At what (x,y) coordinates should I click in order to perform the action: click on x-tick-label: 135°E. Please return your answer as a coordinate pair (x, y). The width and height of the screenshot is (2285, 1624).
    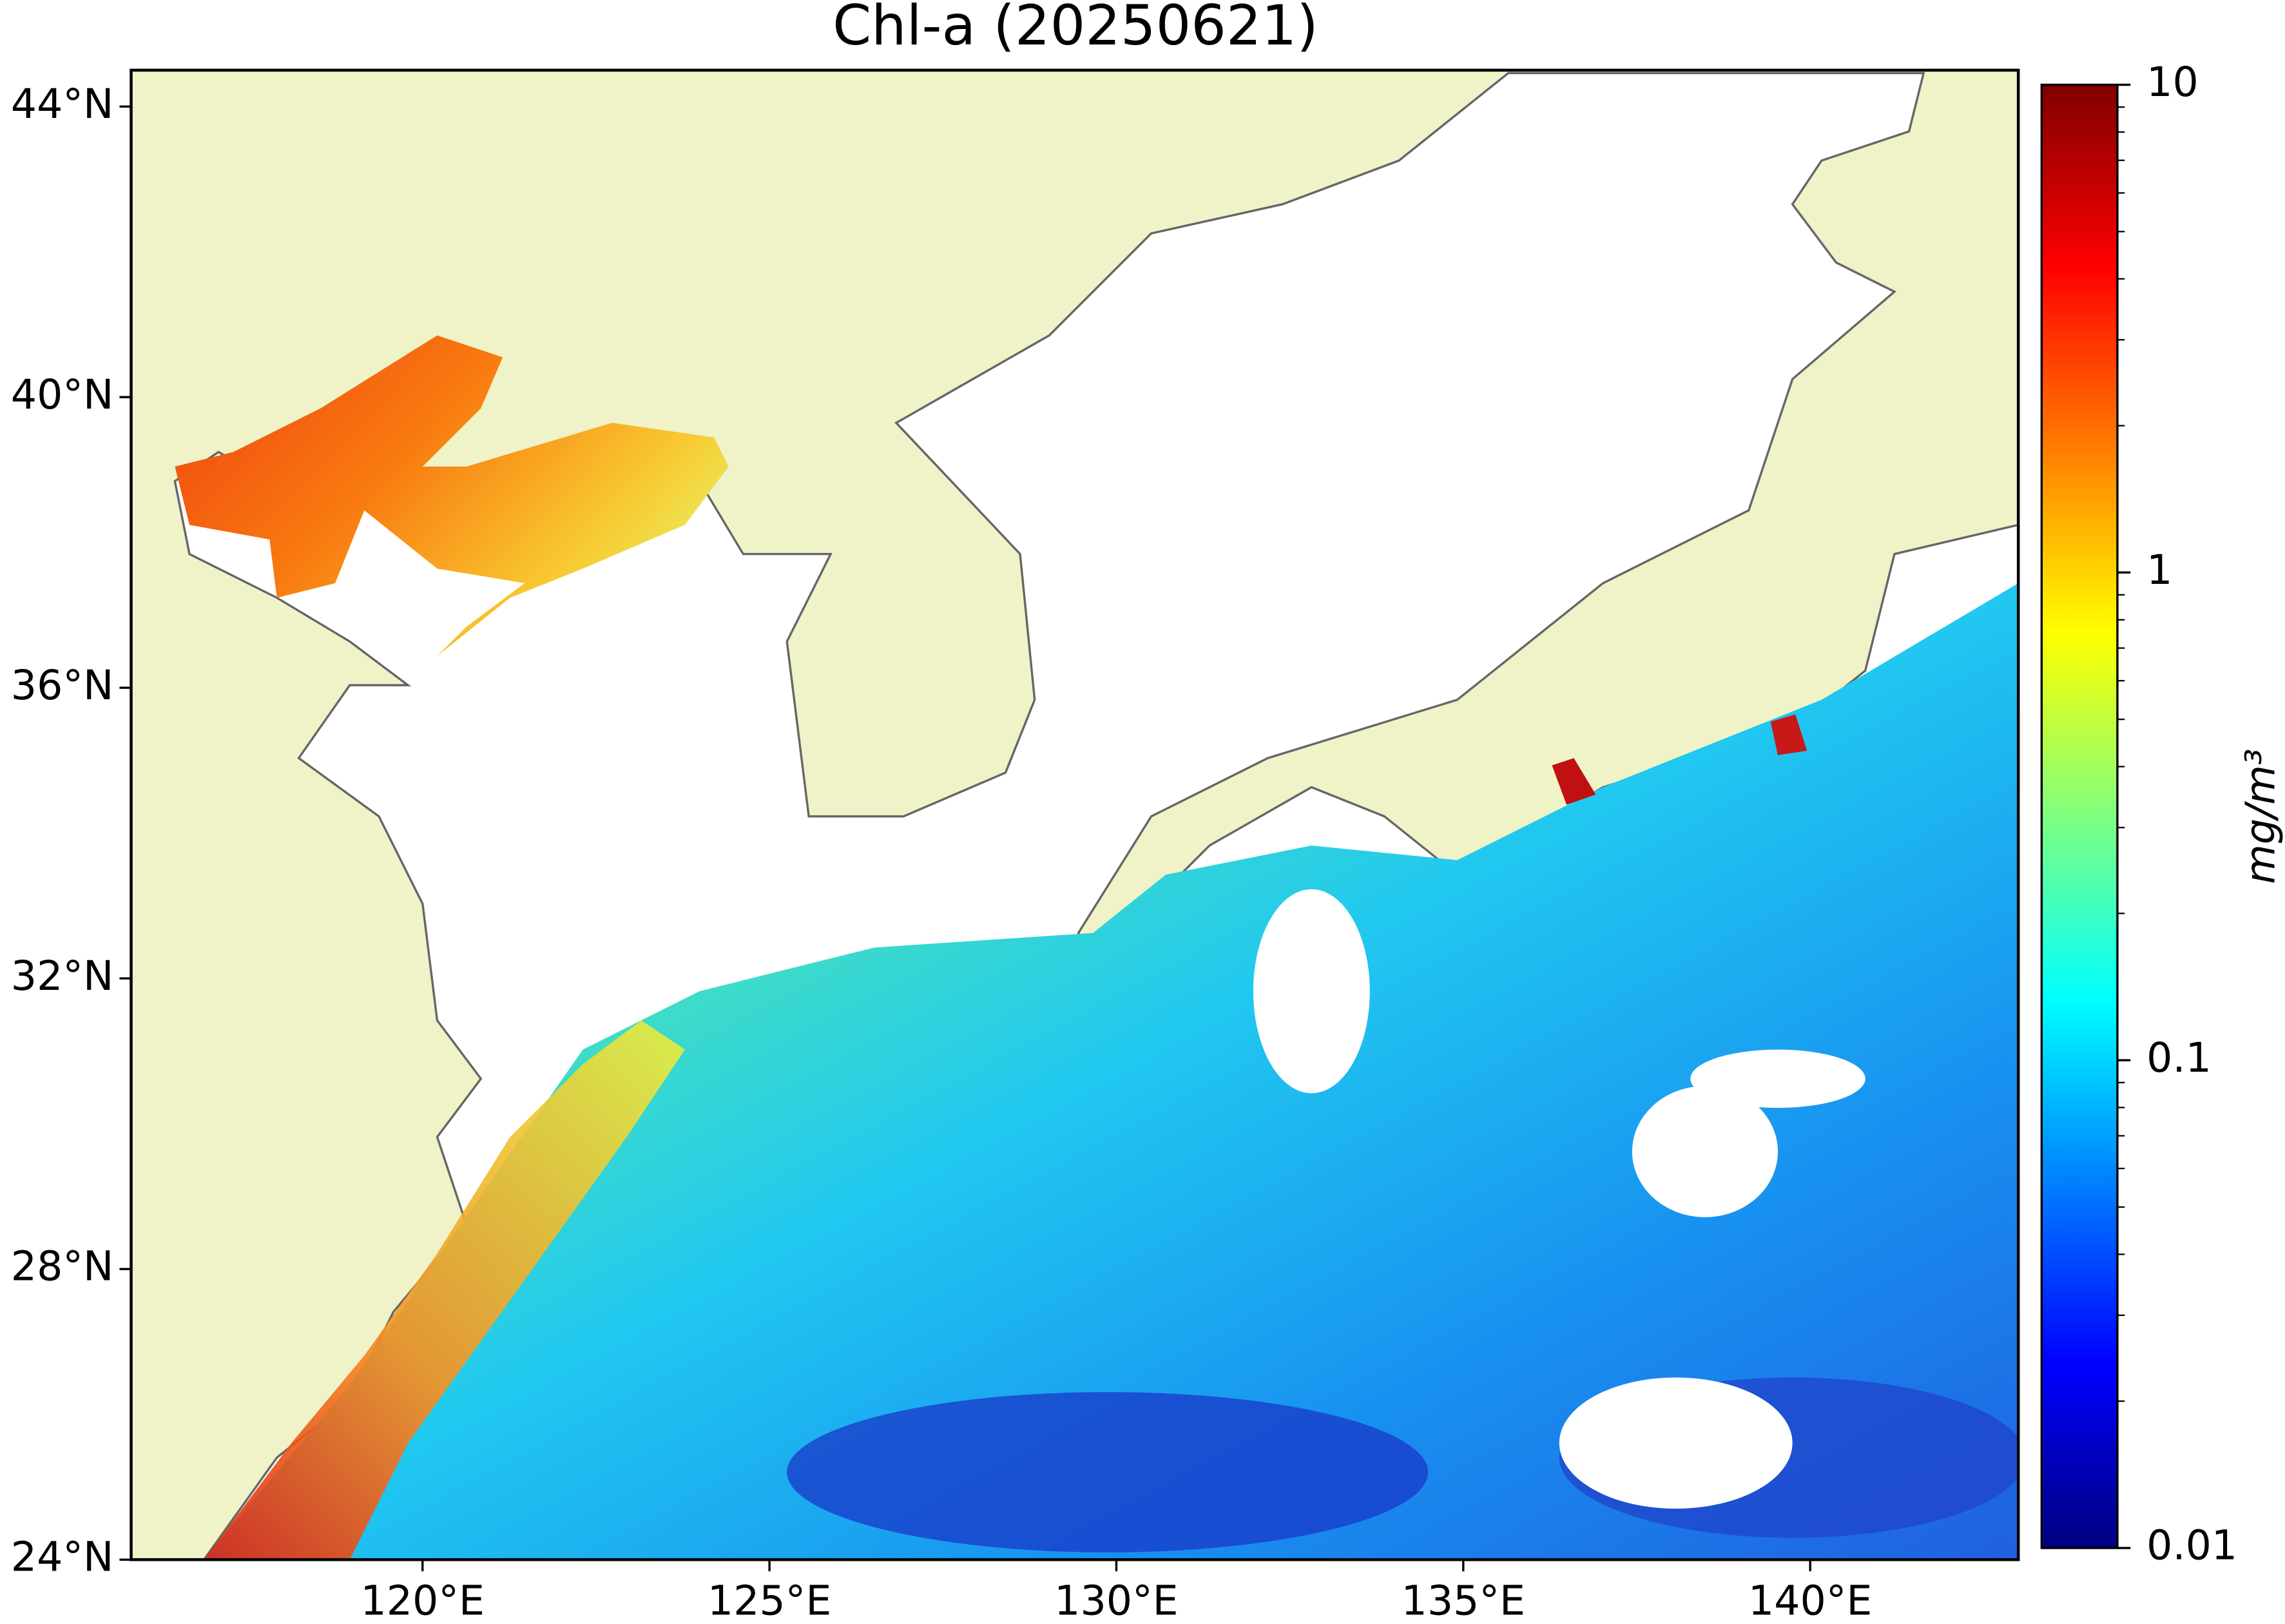
    Looking at the image, I should click on (1464, 1600).